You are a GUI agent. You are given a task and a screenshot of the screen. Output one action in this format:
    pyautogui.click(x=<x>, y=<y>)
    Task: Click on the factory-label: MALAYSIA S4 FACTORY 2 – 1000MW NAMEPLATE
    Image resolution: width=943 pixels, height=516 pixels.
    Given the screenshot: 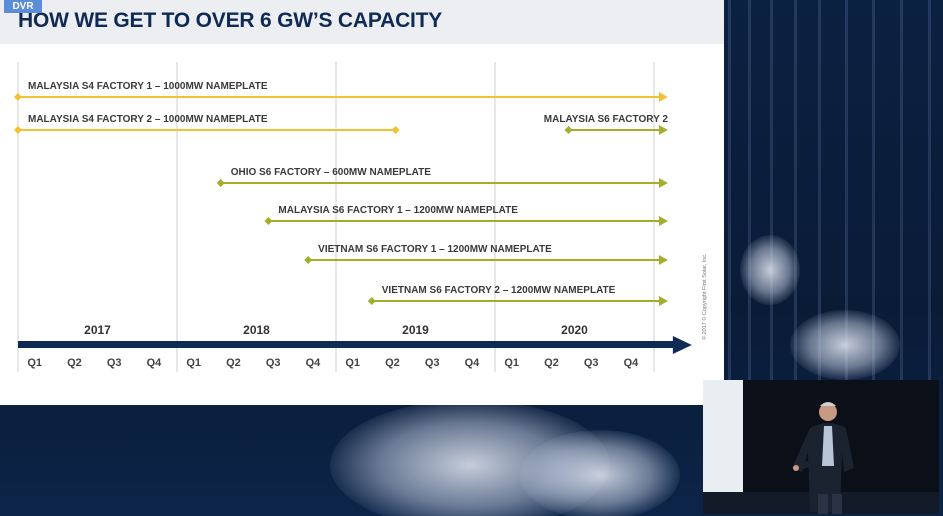 What is the action you would take?
    pyautogui.click(x=148, y=119)
    